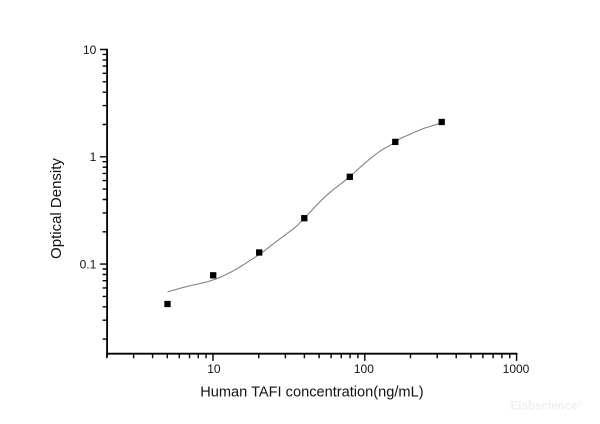  I want to click on svg-text: 1, so click(93, 157).